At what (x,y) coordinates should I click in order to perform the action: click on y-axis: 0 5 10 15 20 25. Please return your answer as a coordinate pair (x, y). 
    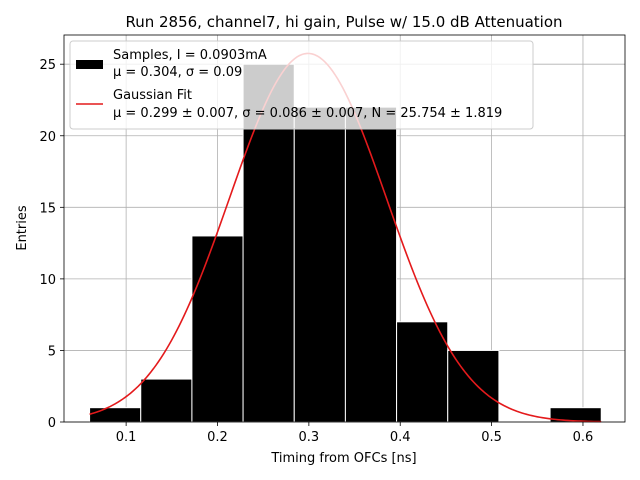
    Looking at the image, I should click on (51, 244).